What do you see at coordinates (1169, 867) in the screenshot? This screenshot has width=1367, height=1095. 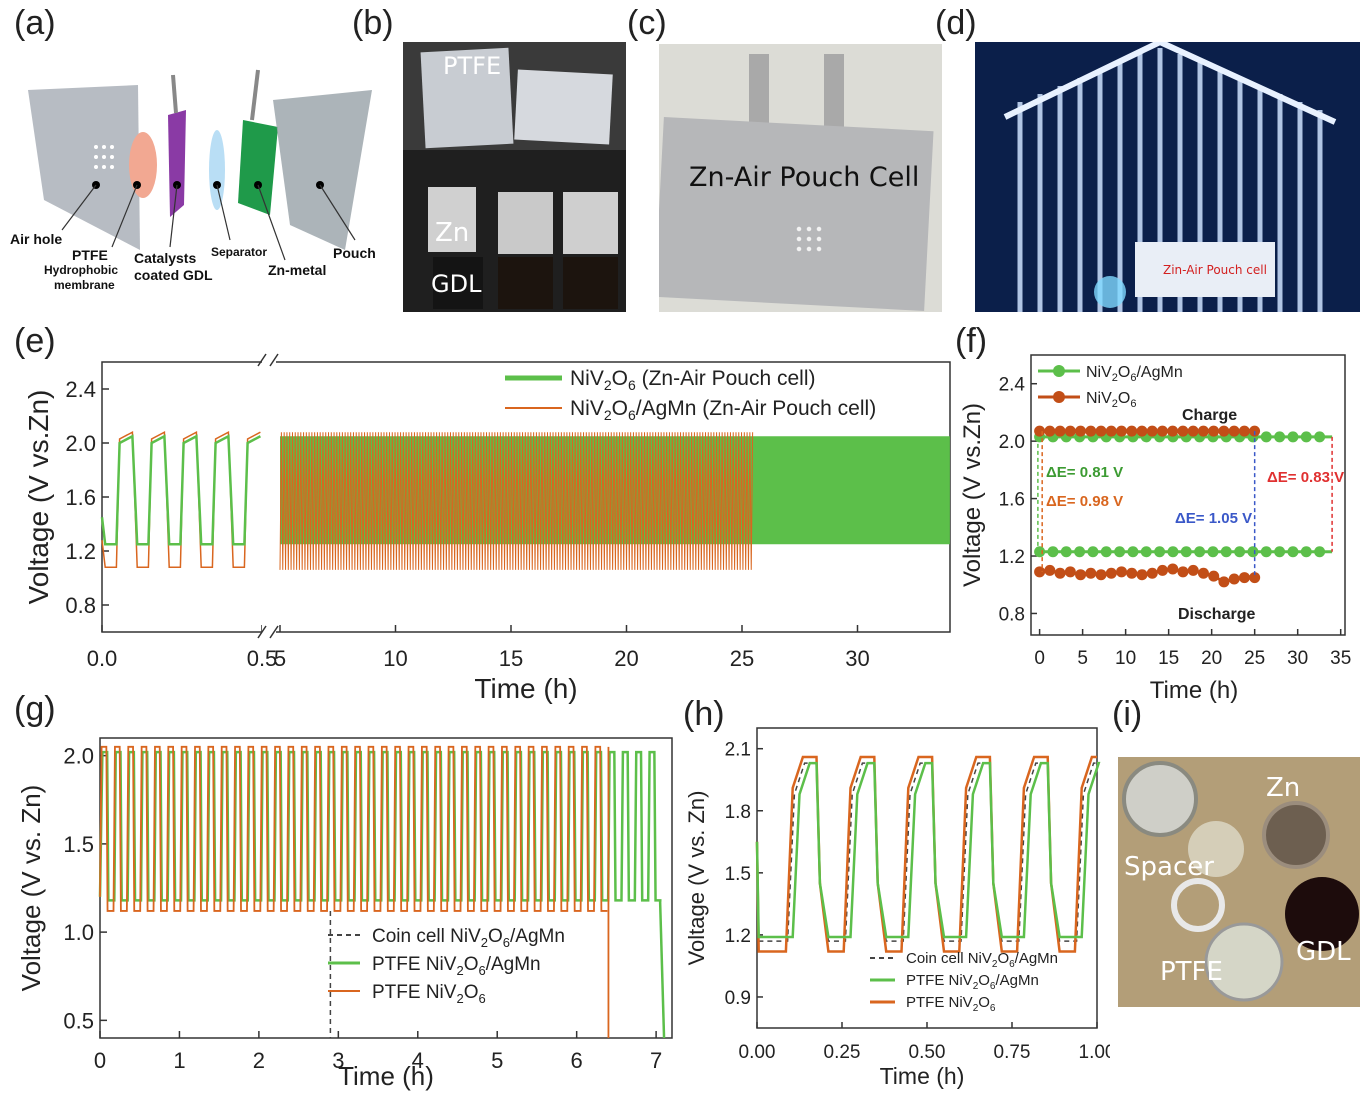 I see `photo-i-spacer: Spacer` at bounding box center [1169, 867].